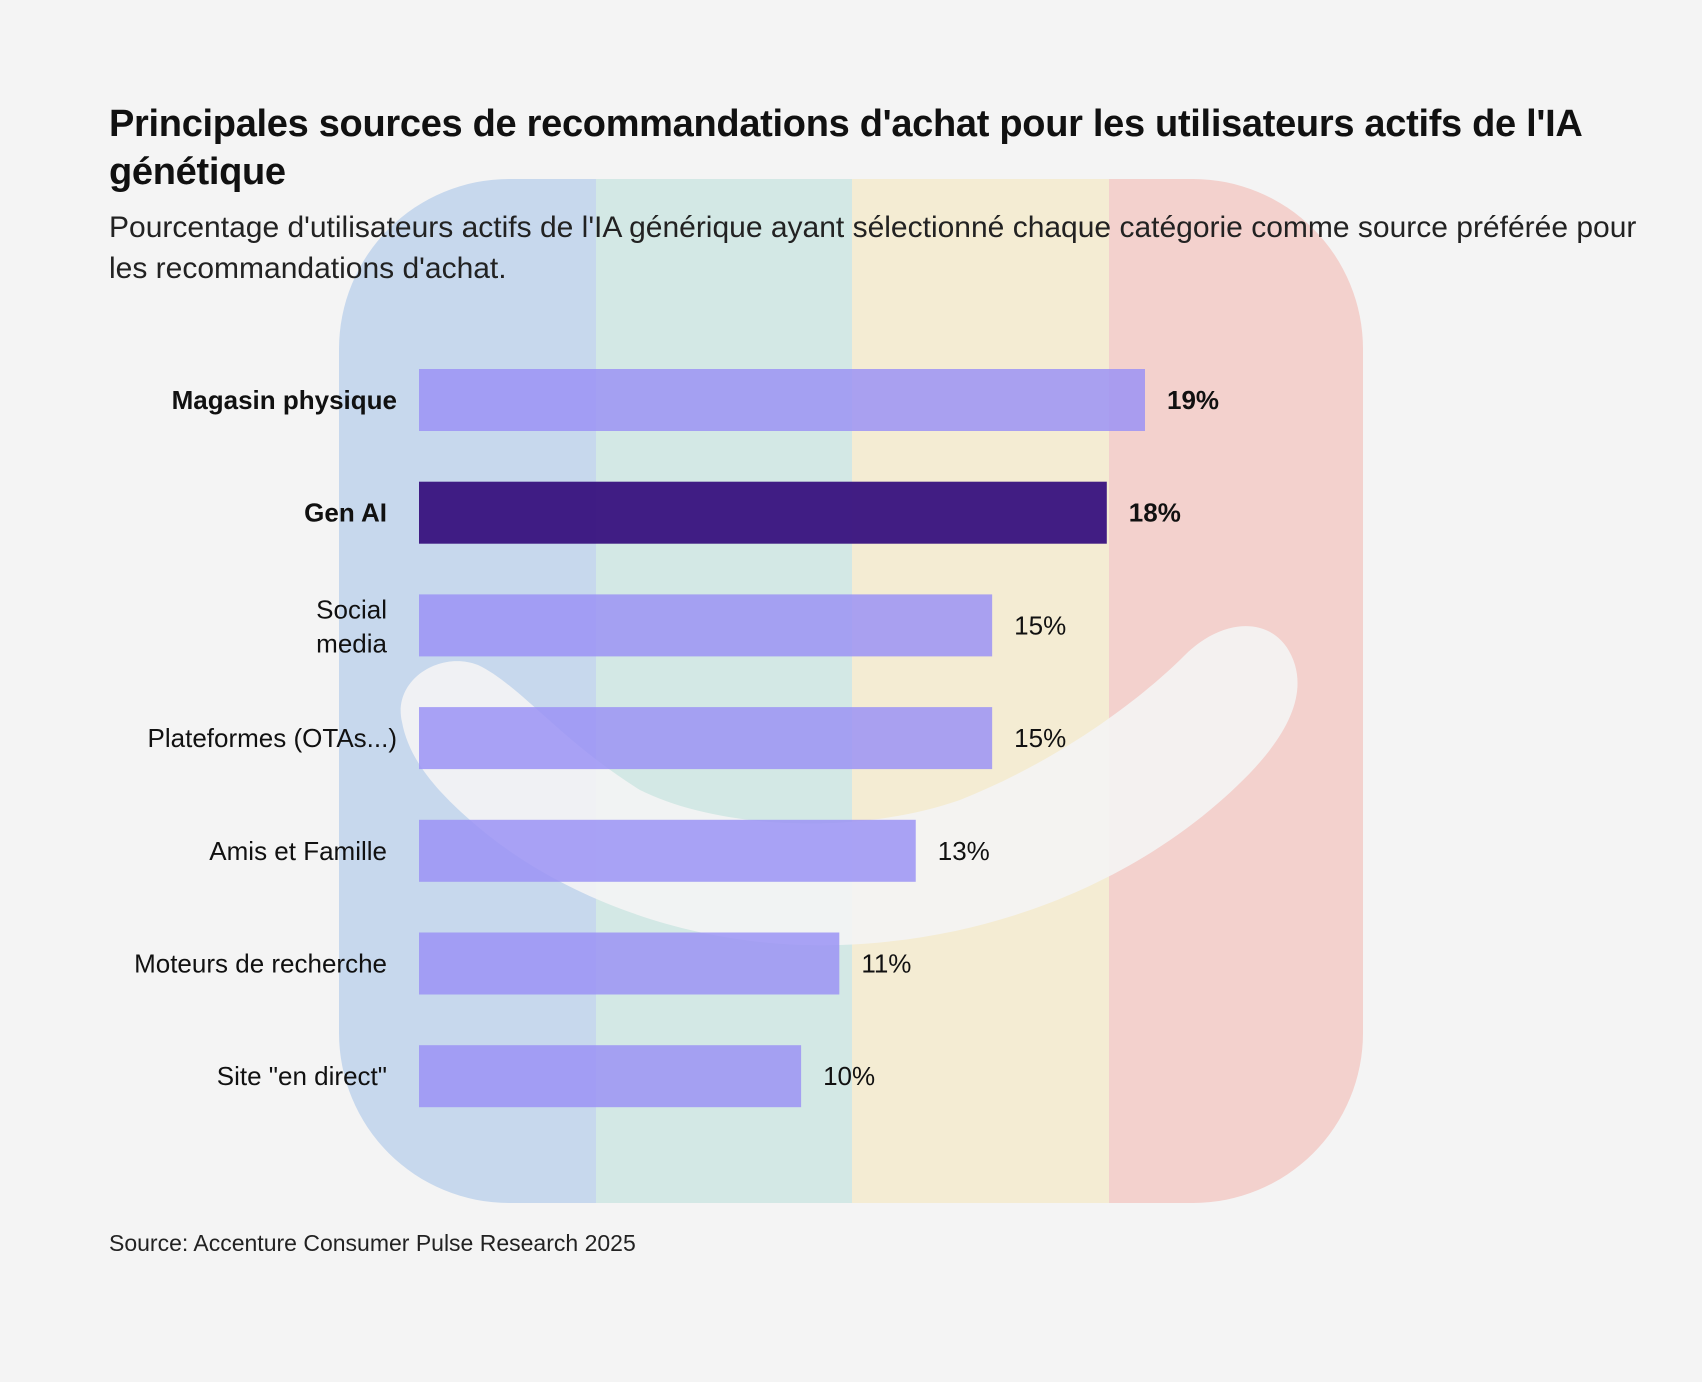  Describe the element at coordinates (980, 691) in the screenshot. I see `logo-stripe-yellow` at that location.